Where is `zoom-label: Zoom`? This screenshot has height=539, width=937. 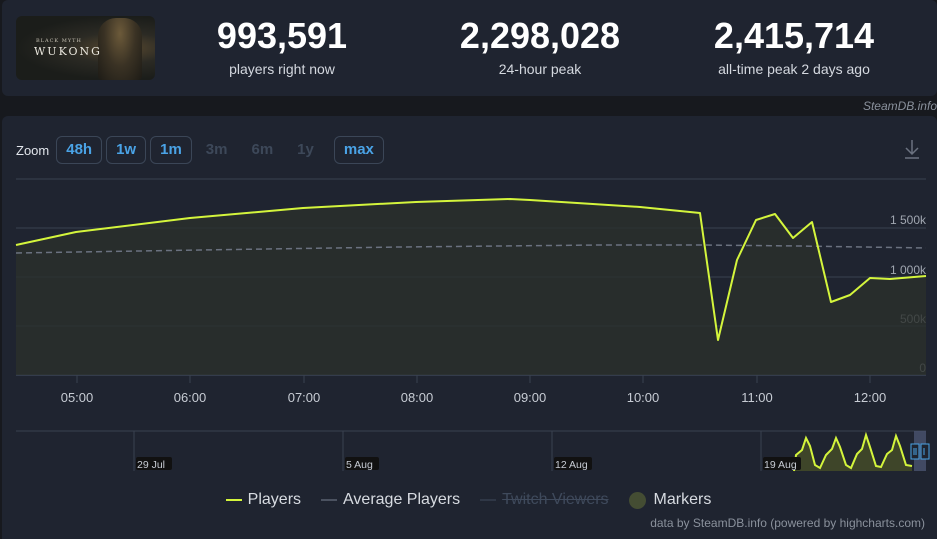
zoom-label: Zoom is located at coordinates (33, 150).